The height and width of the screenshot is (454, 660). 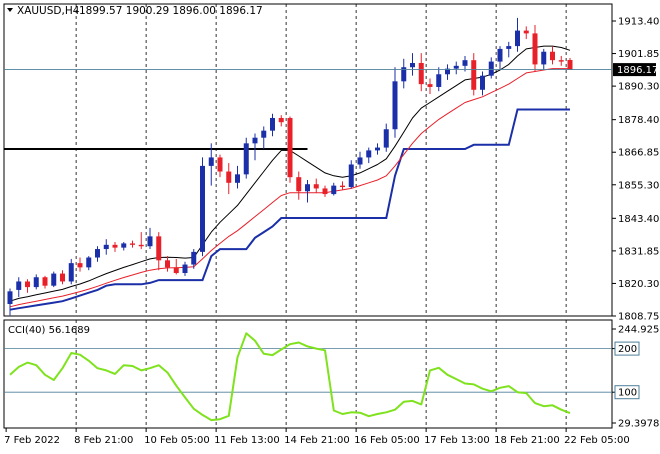 I want to click on price-tick-label: 1901.85, so click(x=638, y=54).